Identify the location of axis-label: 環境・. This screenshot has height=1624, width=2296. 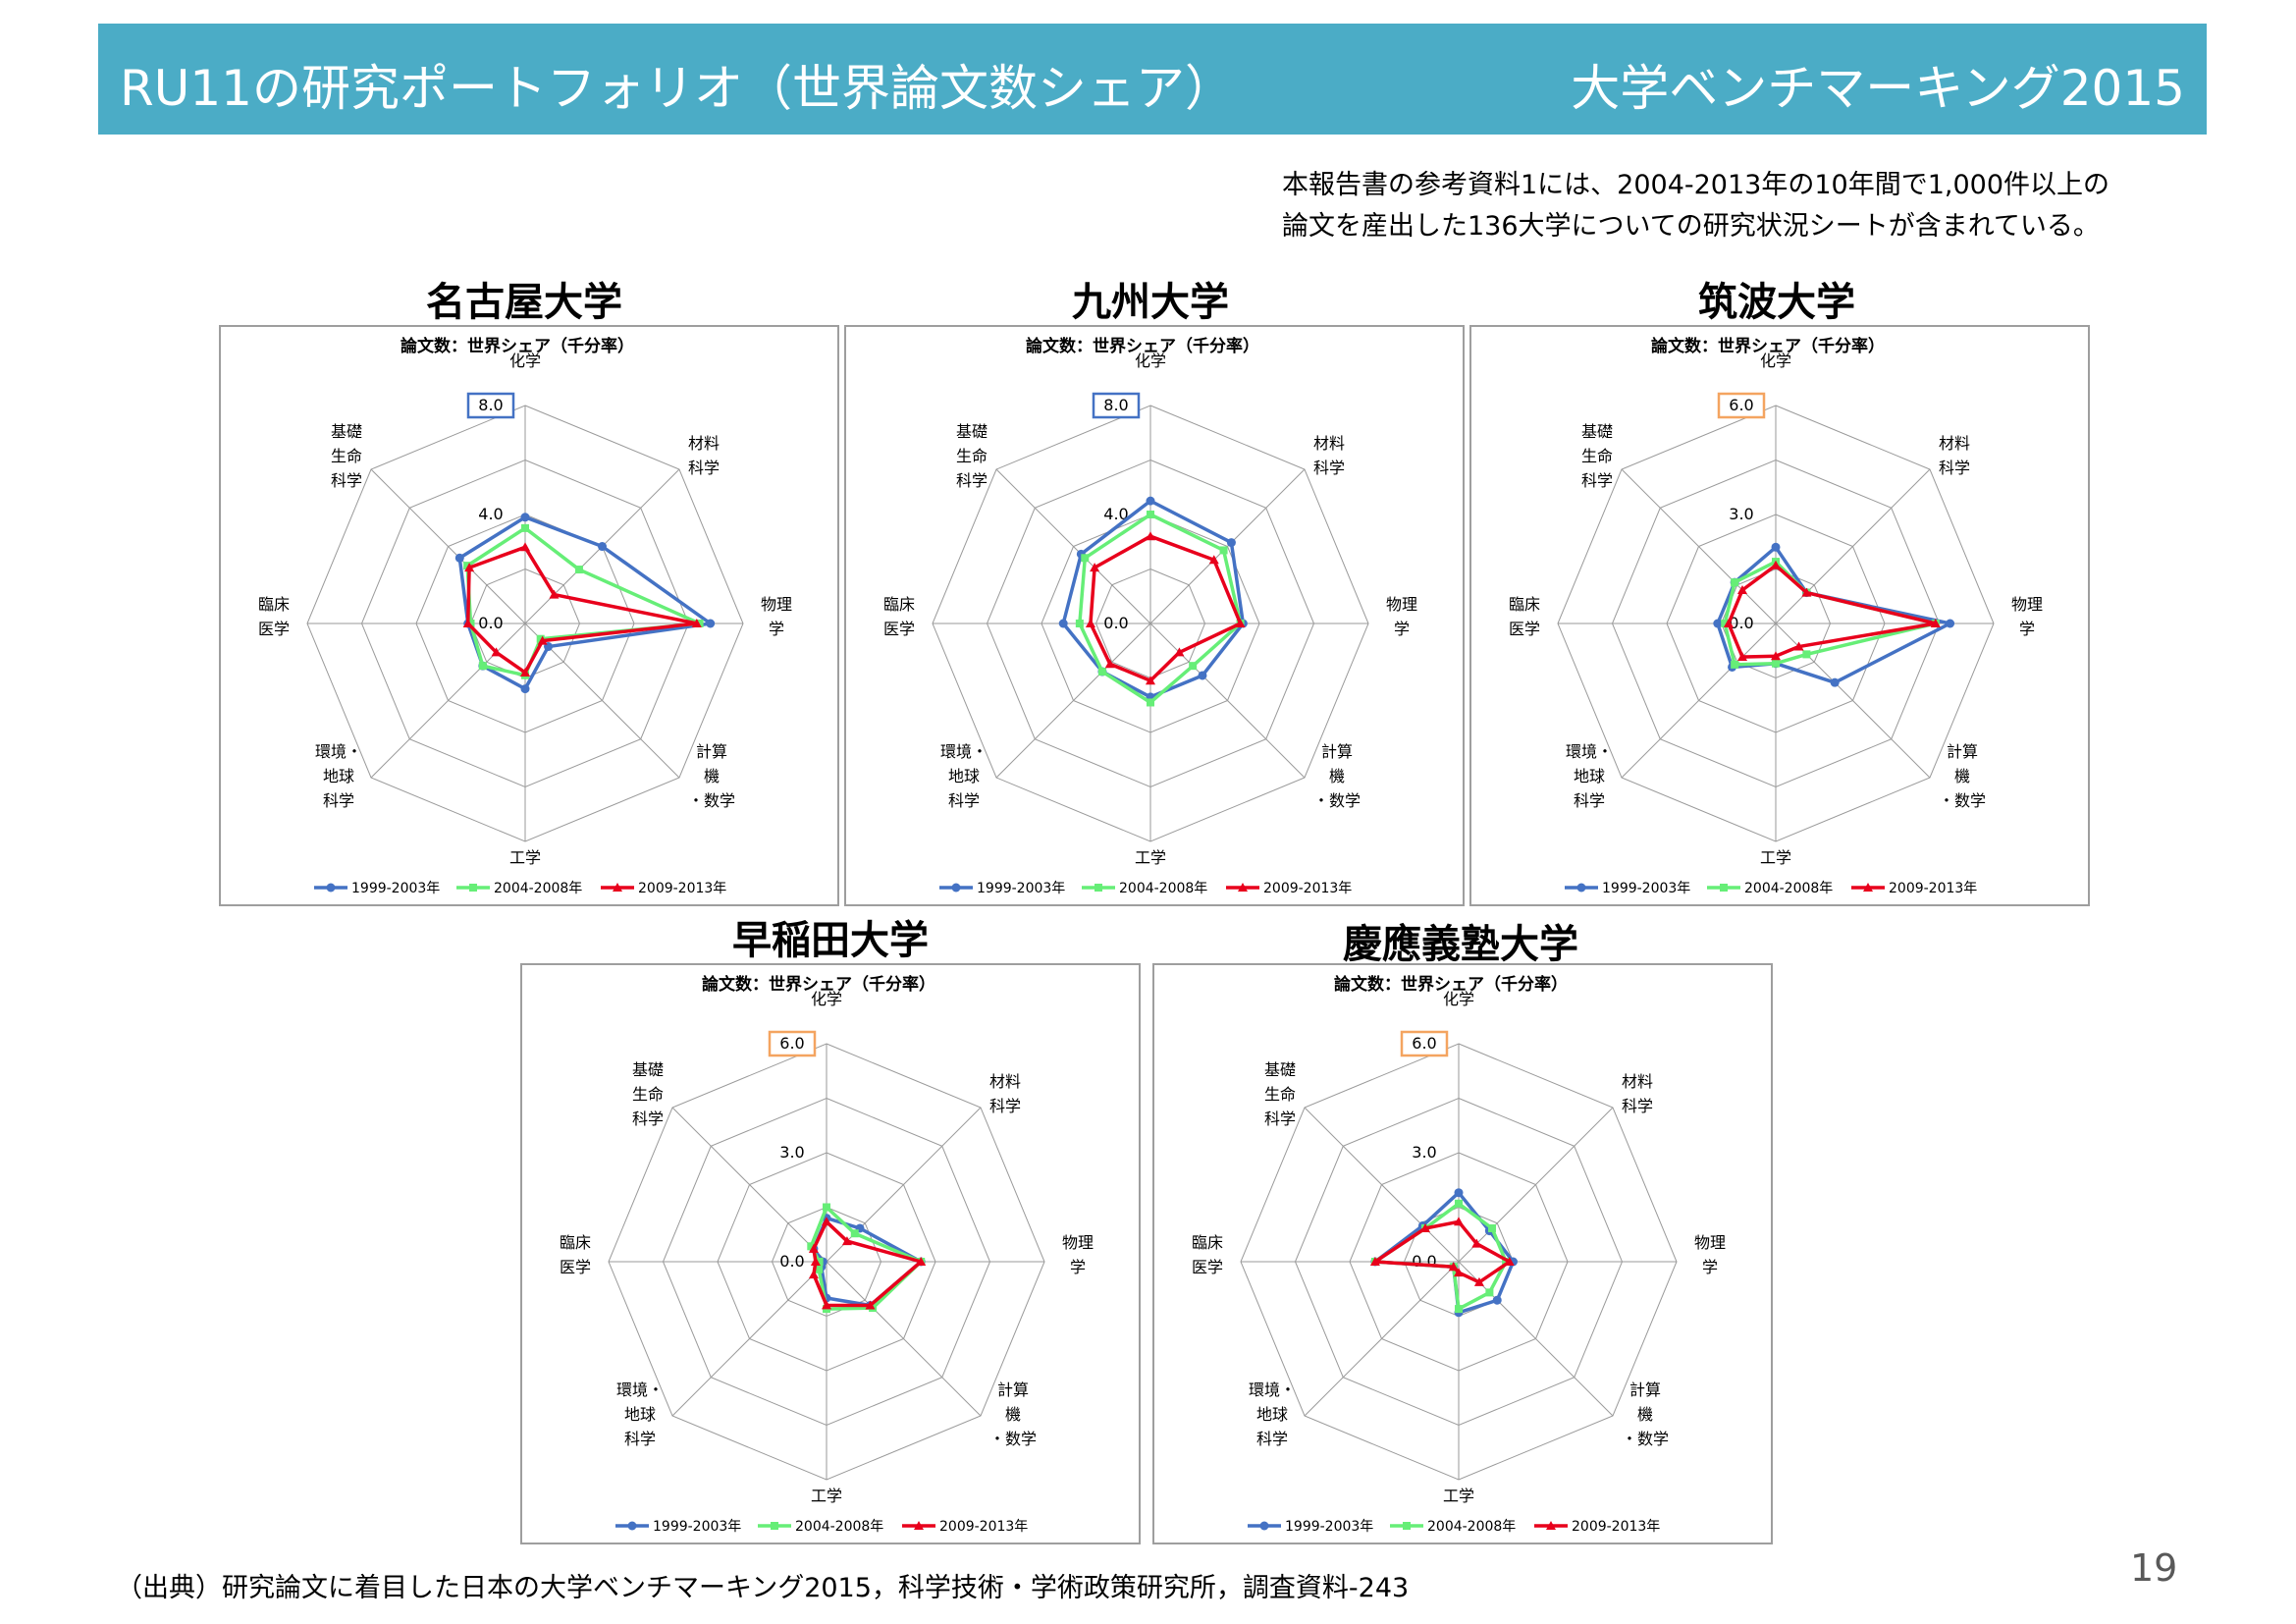
(1272, 1389).